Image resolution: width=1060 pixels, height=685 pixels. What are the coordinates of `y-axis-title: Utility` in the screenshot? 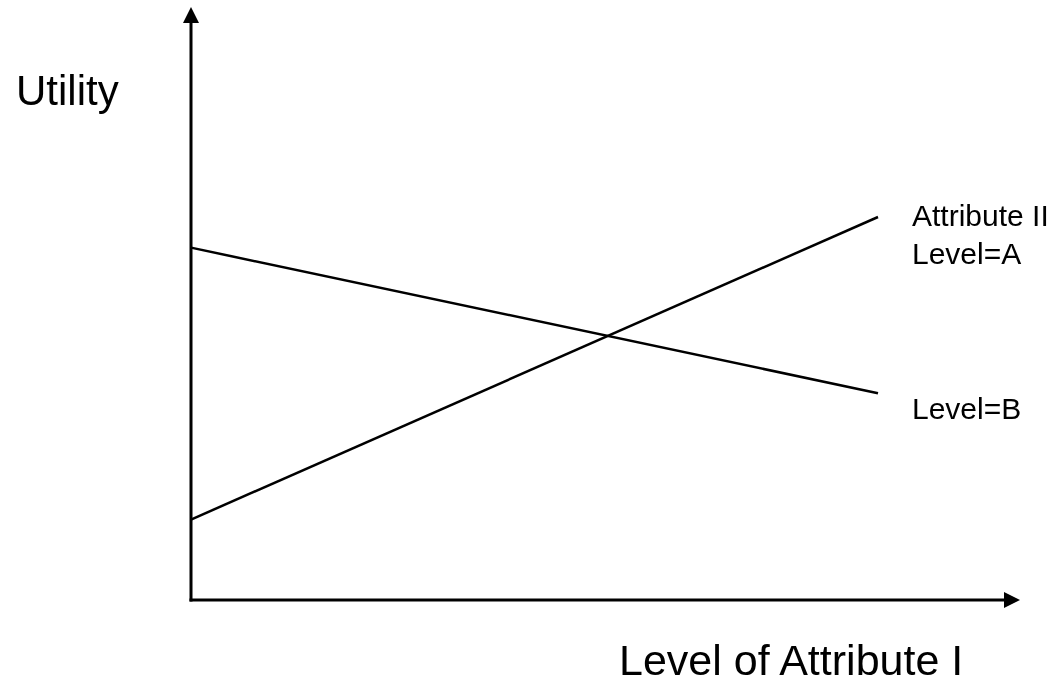 It's located at (67, 90).